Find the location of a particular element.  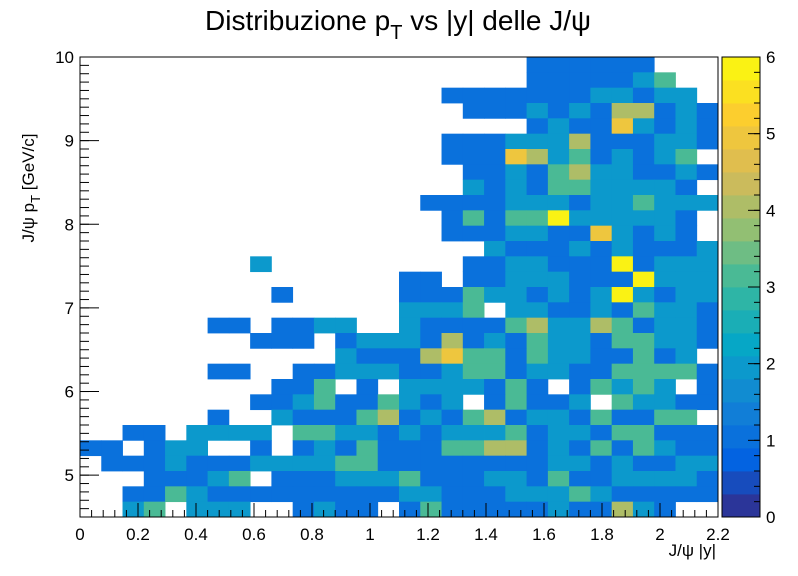

x-tick-label: 1 is located at coordinates (369, 534).